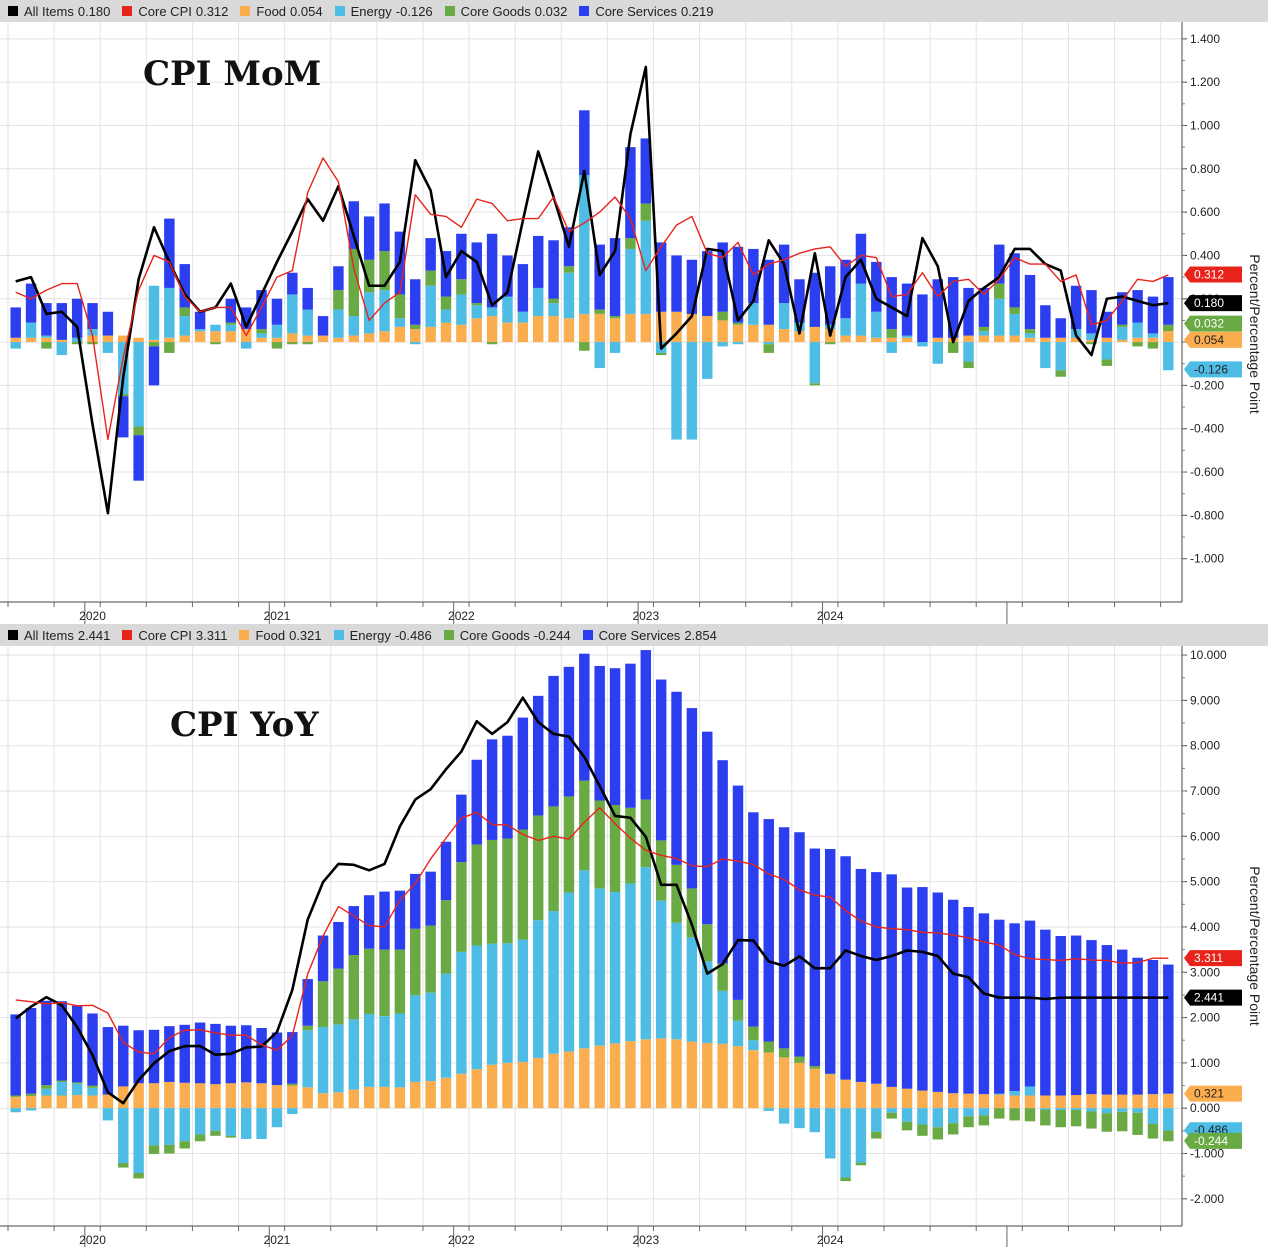 The image size is (1268, 1247). What do you see at coordinates (1207, 1199) in the screenshot?
I see `y-tick-label: -2.000` at bounding box center [1207, 1199].